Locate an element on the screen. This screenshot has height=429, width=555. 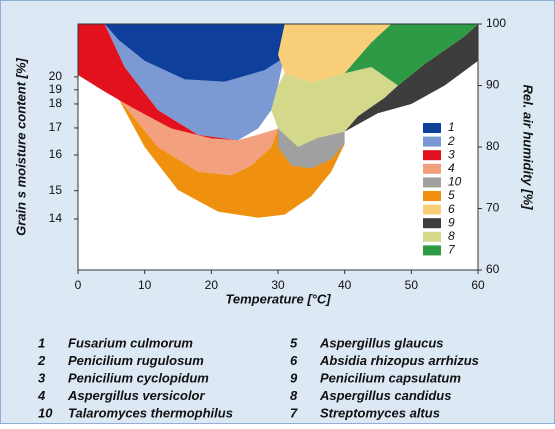
species-name: Fusarium culmorum is located at coordinates (130, 342).